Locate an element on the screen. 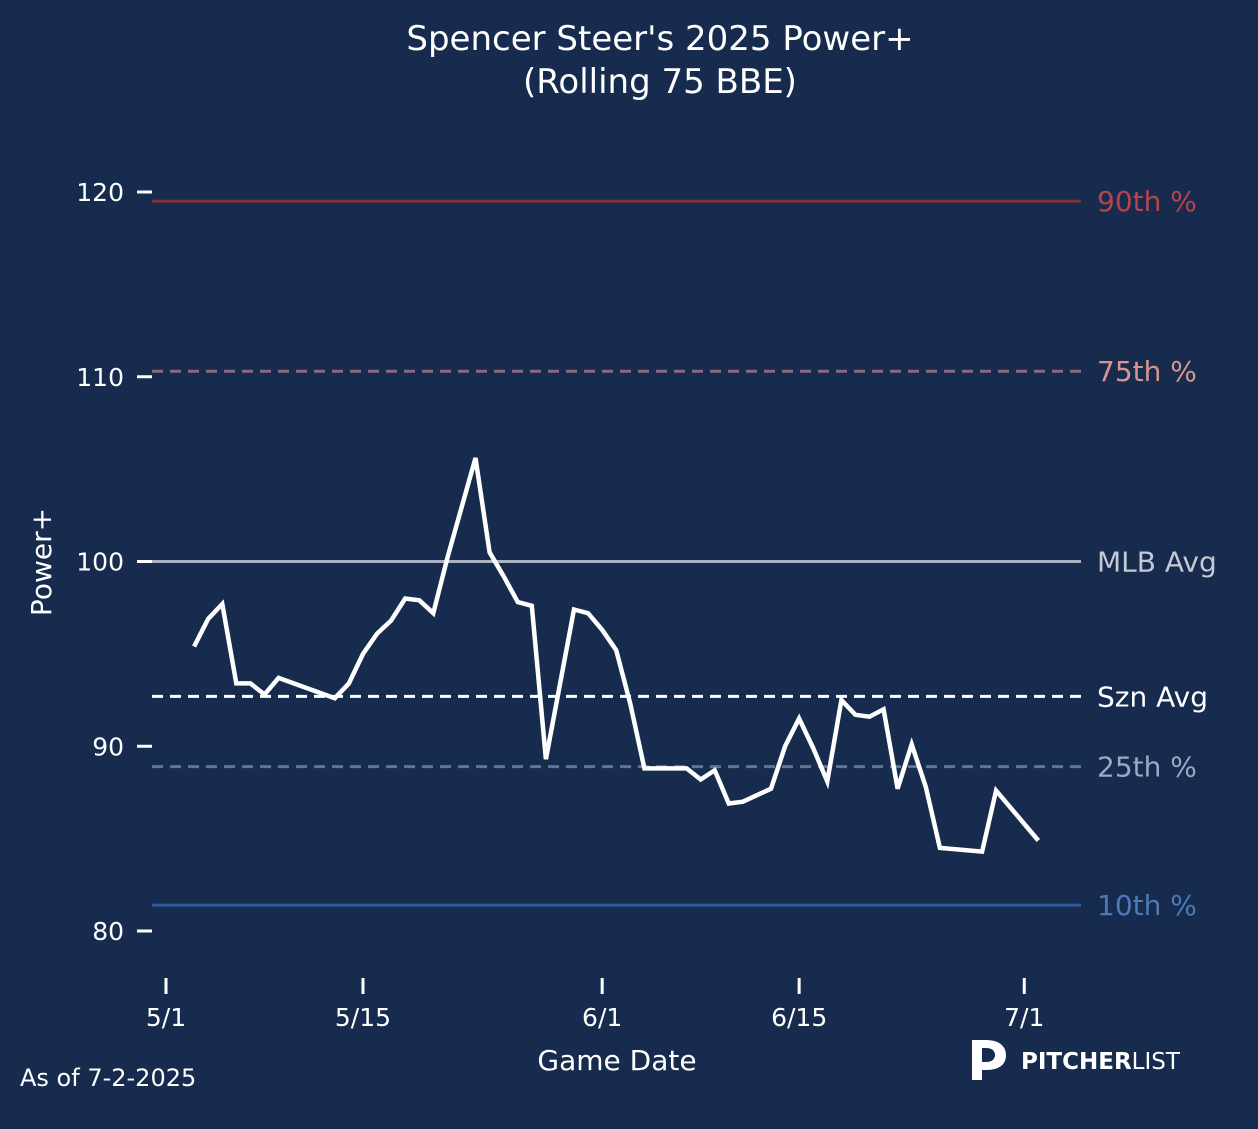 Image resolution: width=1258 pixels, height=1129 pixels. logo-text-bold: PITCHER is located at coordinates (1076, 1062).